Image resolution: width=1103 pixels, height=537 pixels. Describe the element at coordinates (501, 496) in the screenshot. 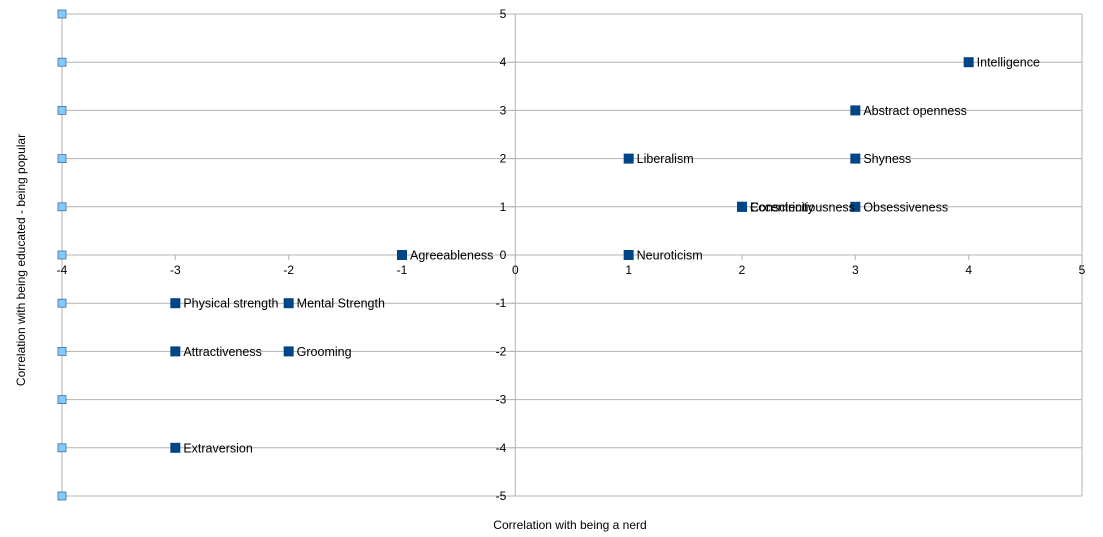

I see `y-tick-label: -5` at that location.